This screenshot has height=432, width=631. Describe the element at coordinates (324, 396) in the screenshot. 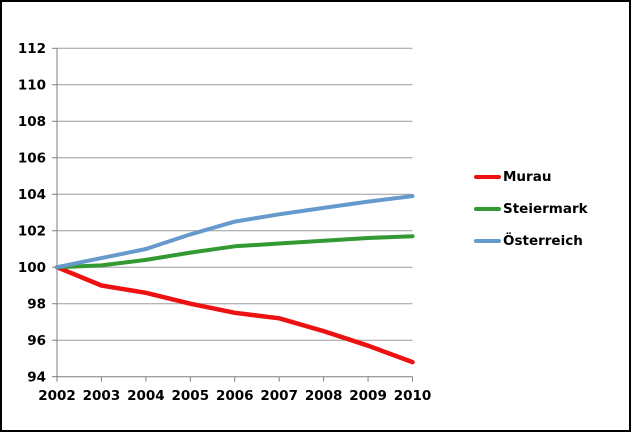

I see `x-axis-label: 2008` at that location.